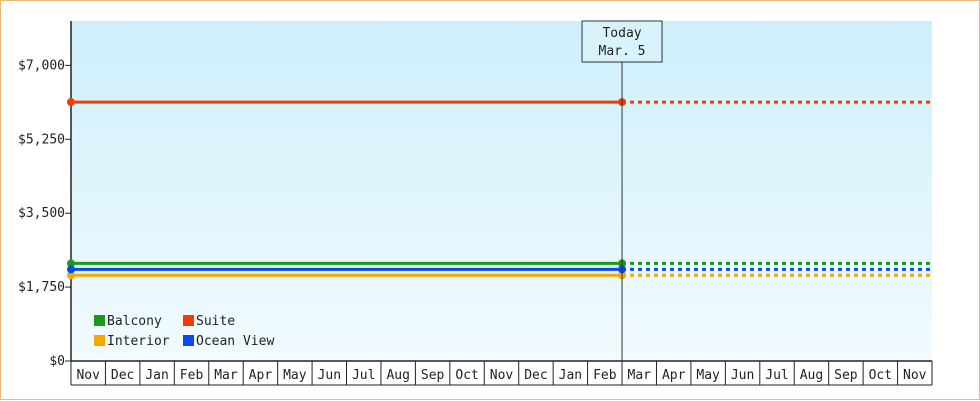 Image resolution: width=980 pixels, height=401 pixels. What do you see at coordinates (184, 331) in the screenshot?
I see `legend: Balcony Suite Interior Ocean View` at bounding box center [184, 331].